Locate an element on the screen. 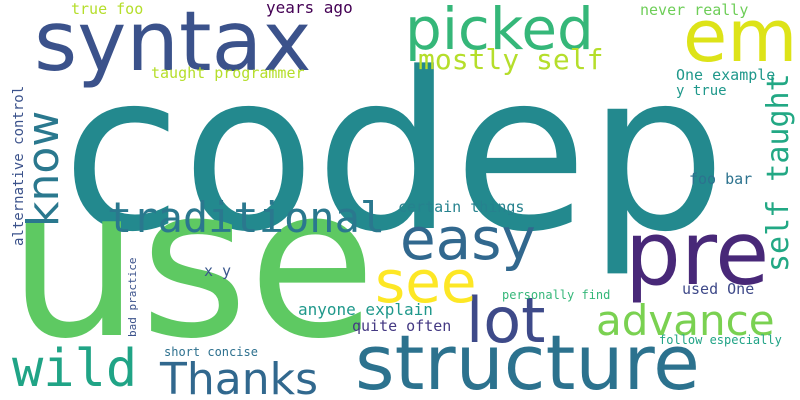 The height and width of the screenshot is (400, 800). word-advance: advance is located at coordinates (685, 320).